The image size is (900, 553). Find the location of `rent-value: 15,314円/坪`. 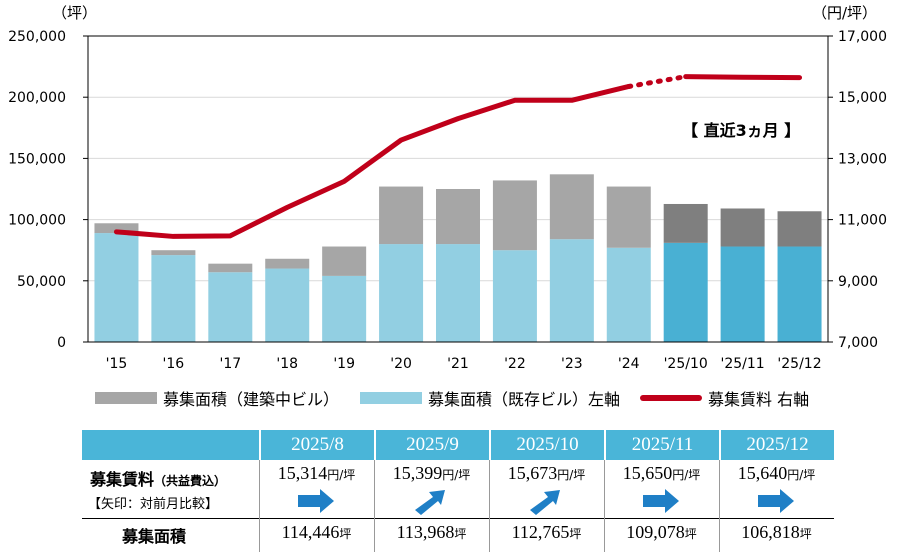

rent-value: 15,314円/坪 is located at coordinates (316, 473).